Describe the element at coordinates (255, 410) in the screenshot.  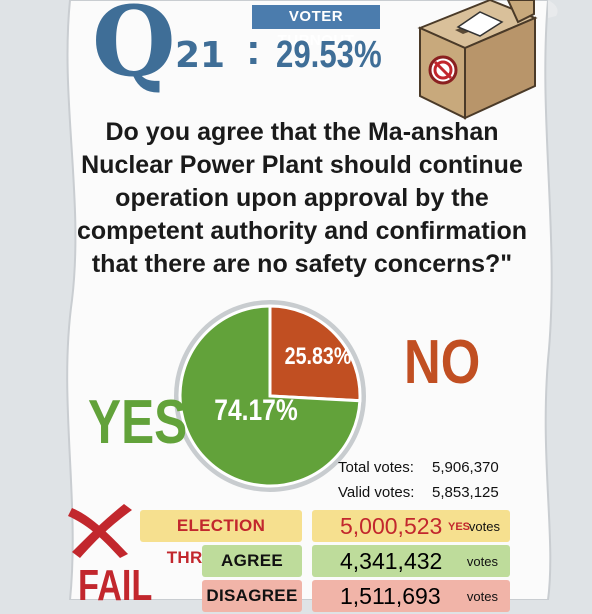
I see `yes-percentage-label: 74.17%` at that location.